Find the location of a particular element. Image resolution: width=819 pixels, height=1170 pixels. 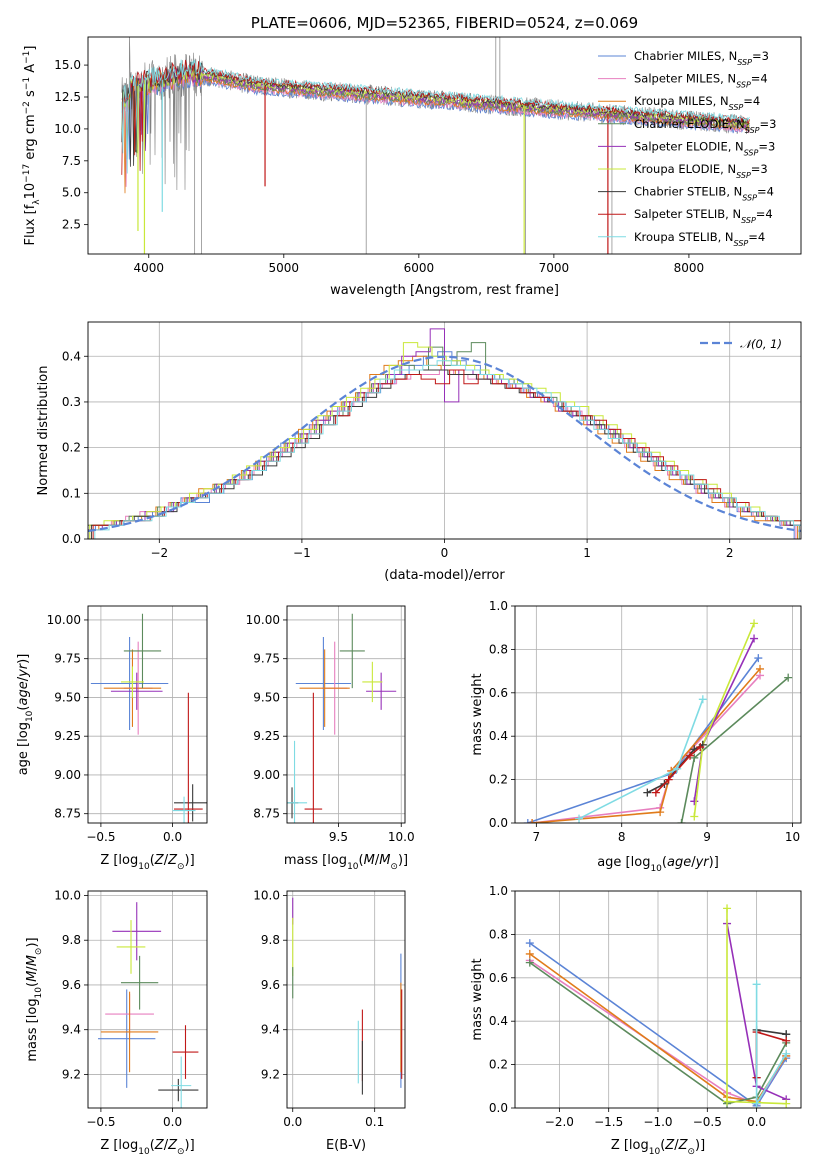

y-axis-label: mass weight is located at coordinates (477, 999).